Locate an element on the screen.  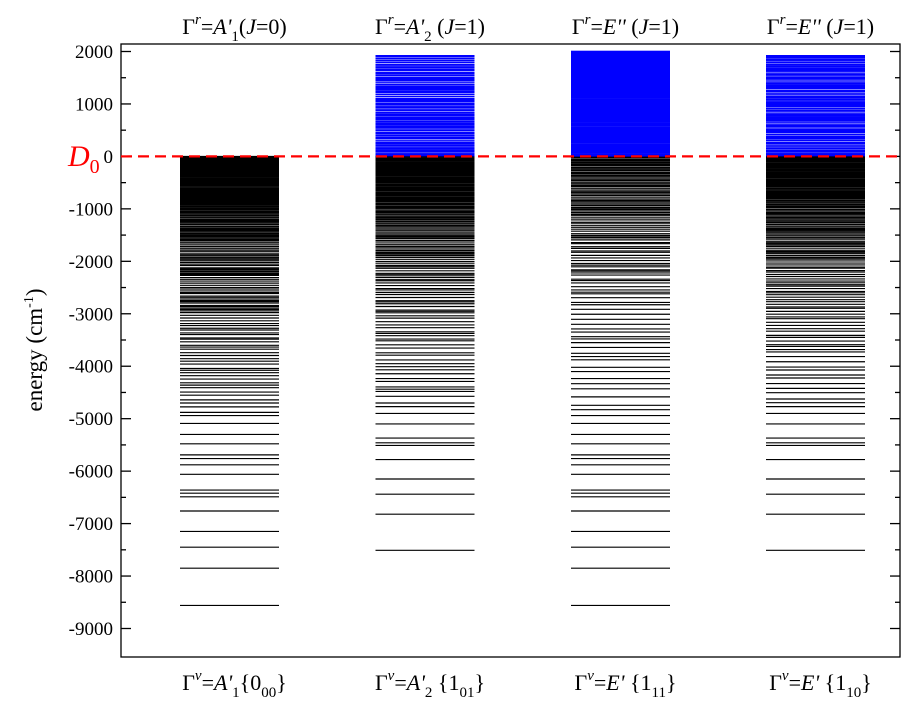
y-tick-label: 0 is located at coordinates (109, 157).